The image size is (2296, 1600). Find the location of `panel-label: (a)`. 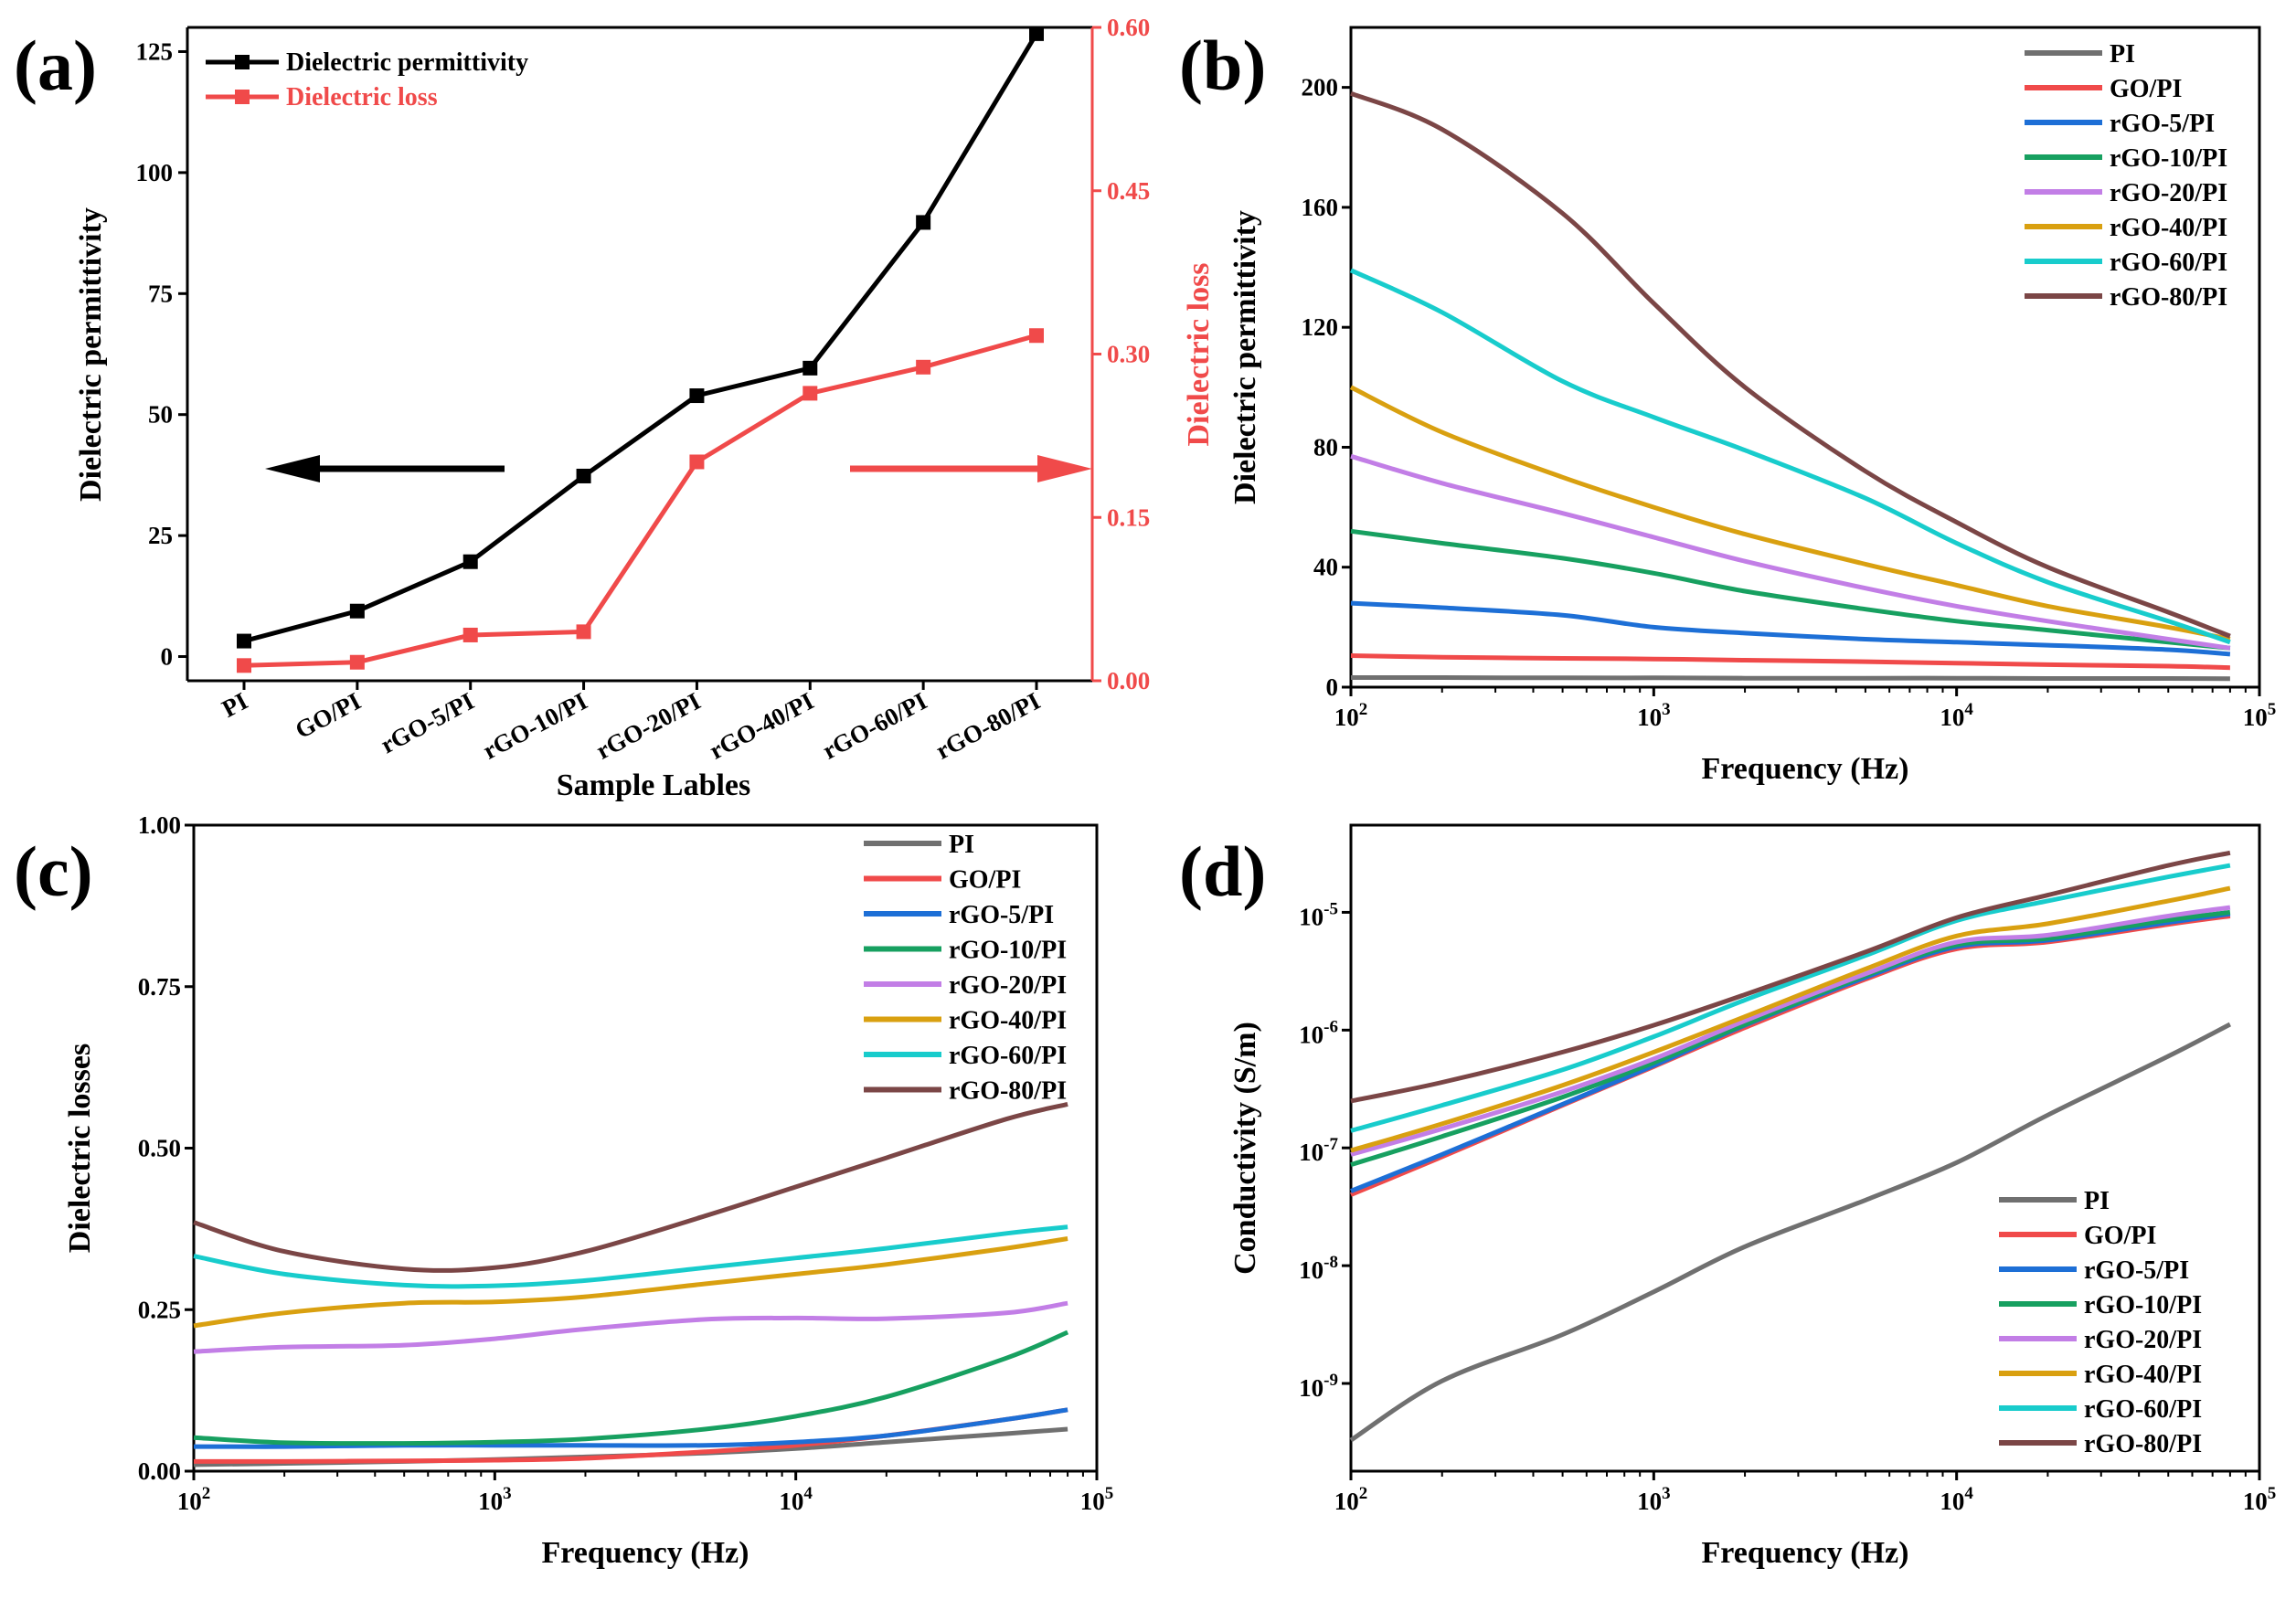

panel-label: (a) is located at coordinates (55, 66).